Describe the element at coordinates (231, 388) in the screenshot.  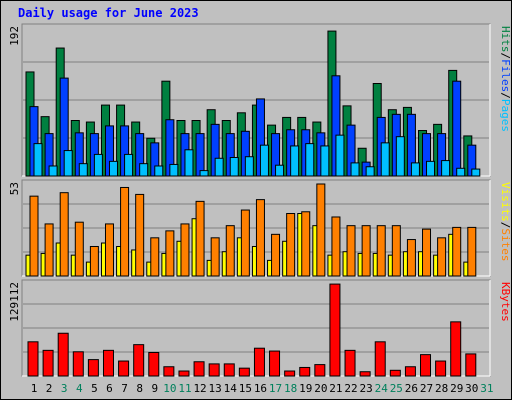
I see `day-label-14: 14` at that location.